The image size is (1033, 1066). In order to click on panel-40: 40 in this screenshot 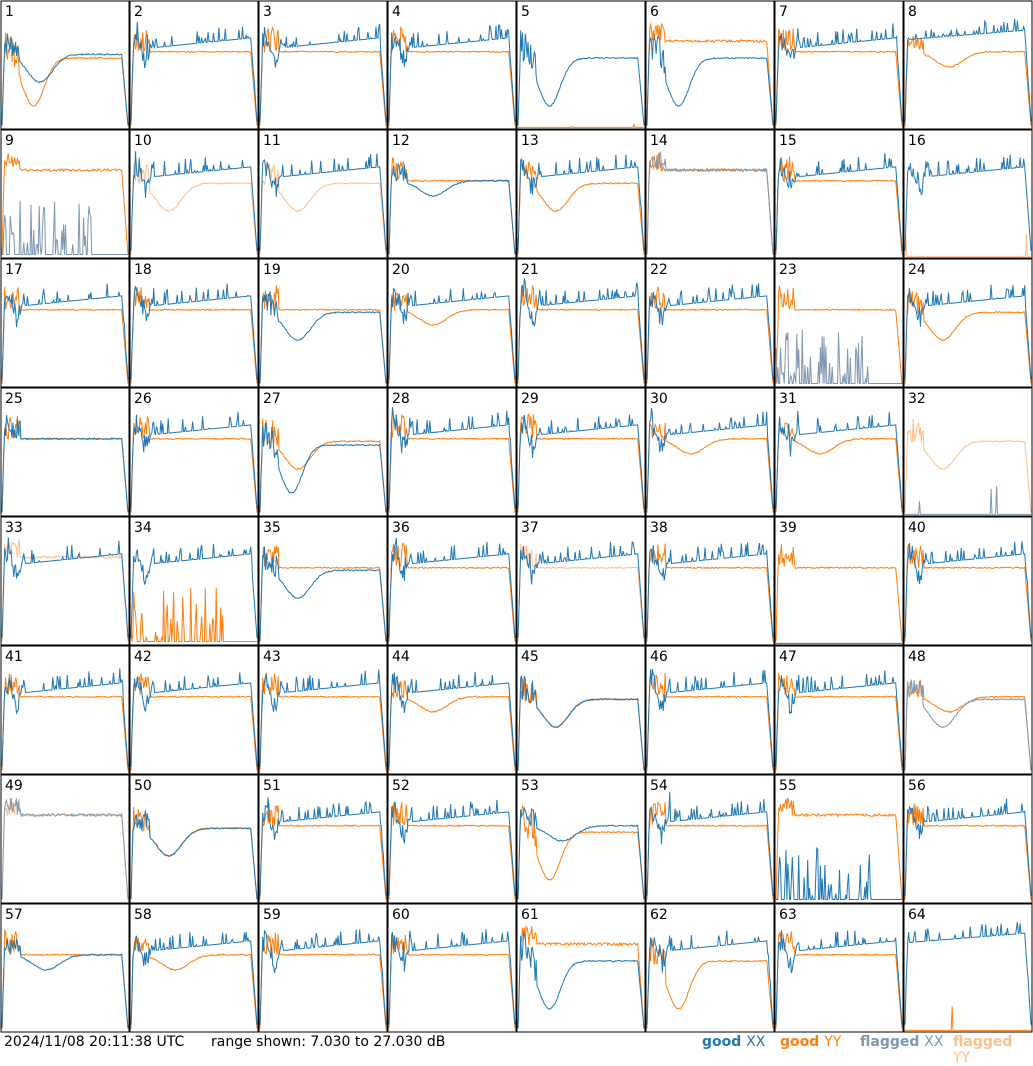, I will do `click(968, 581)`.